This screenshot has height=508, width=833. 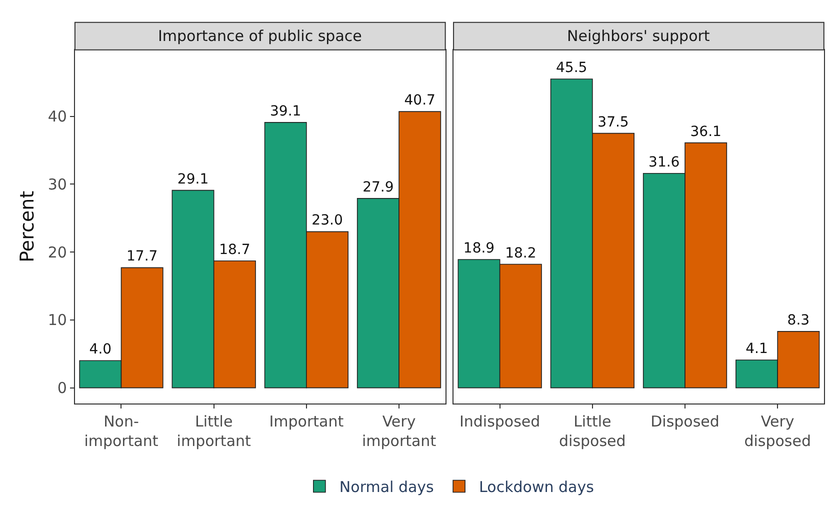 What do you see at coordinates (378, 187) in the screenshot?
I see `data-label: 27.9` at bounding box center [378, 187].